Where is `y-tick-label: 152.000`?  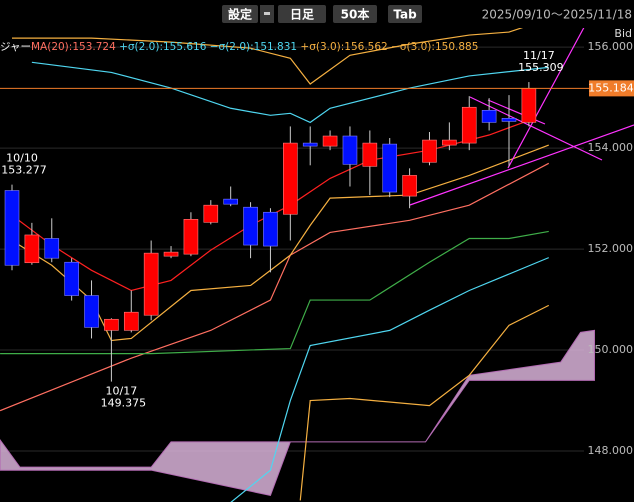
y-tick-label: 152.000 is located at coordinates (611, 248).